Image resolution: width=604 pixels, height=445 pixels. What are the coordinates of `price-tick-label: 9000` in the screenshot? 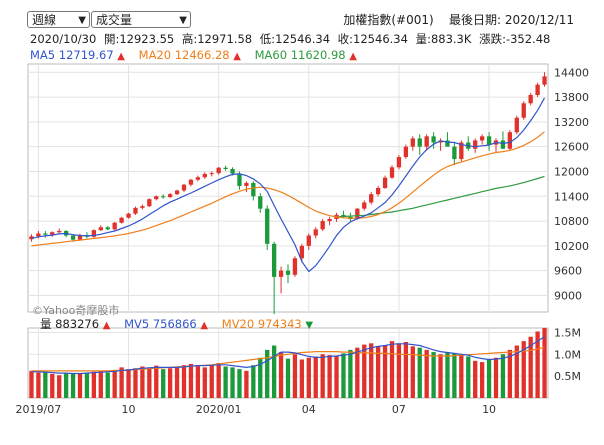 It's located at (568, 295).